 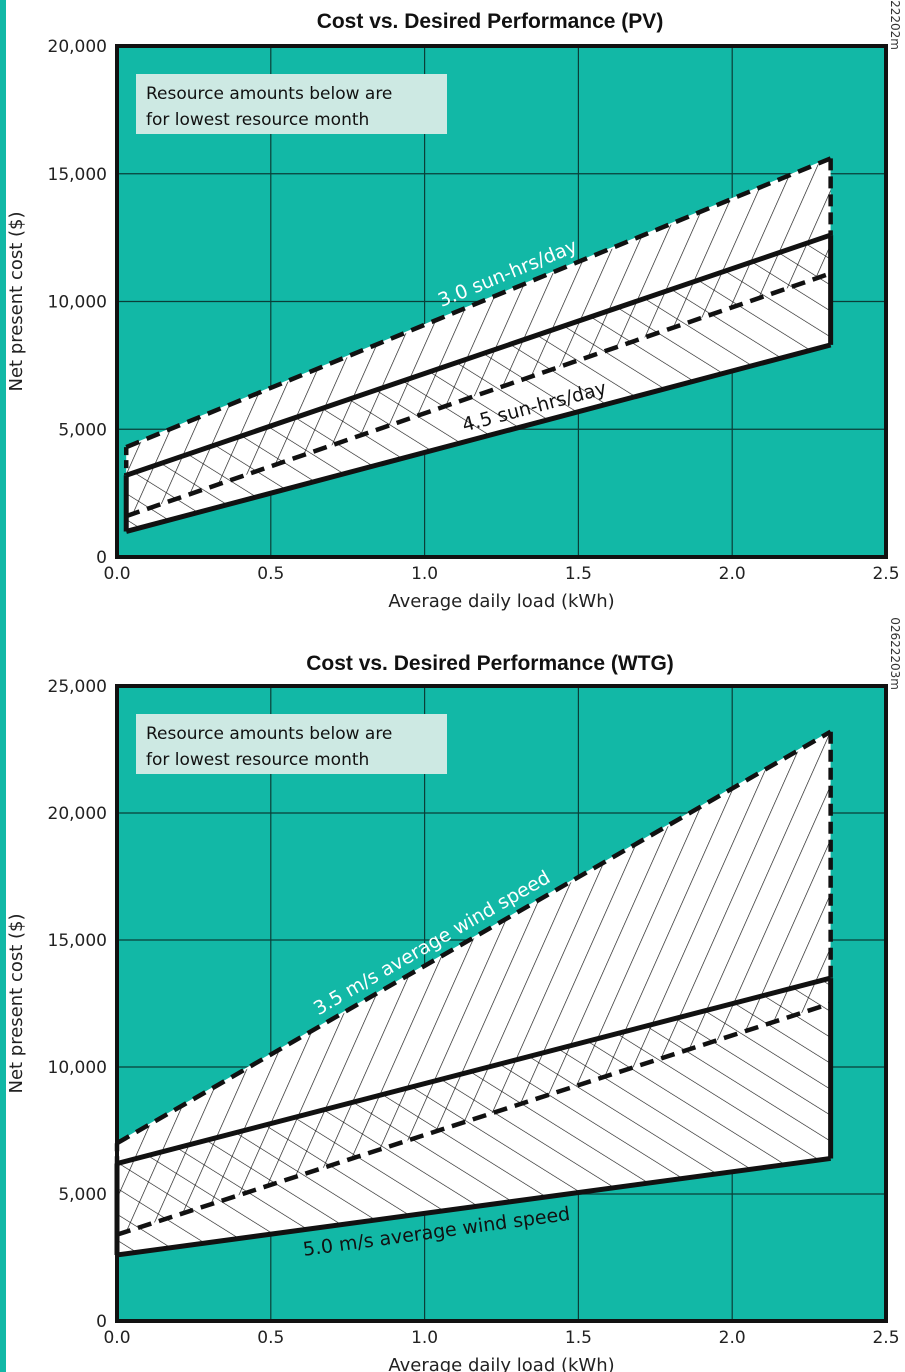 I want to click on band-overlap, so click(x=474, y=1106).